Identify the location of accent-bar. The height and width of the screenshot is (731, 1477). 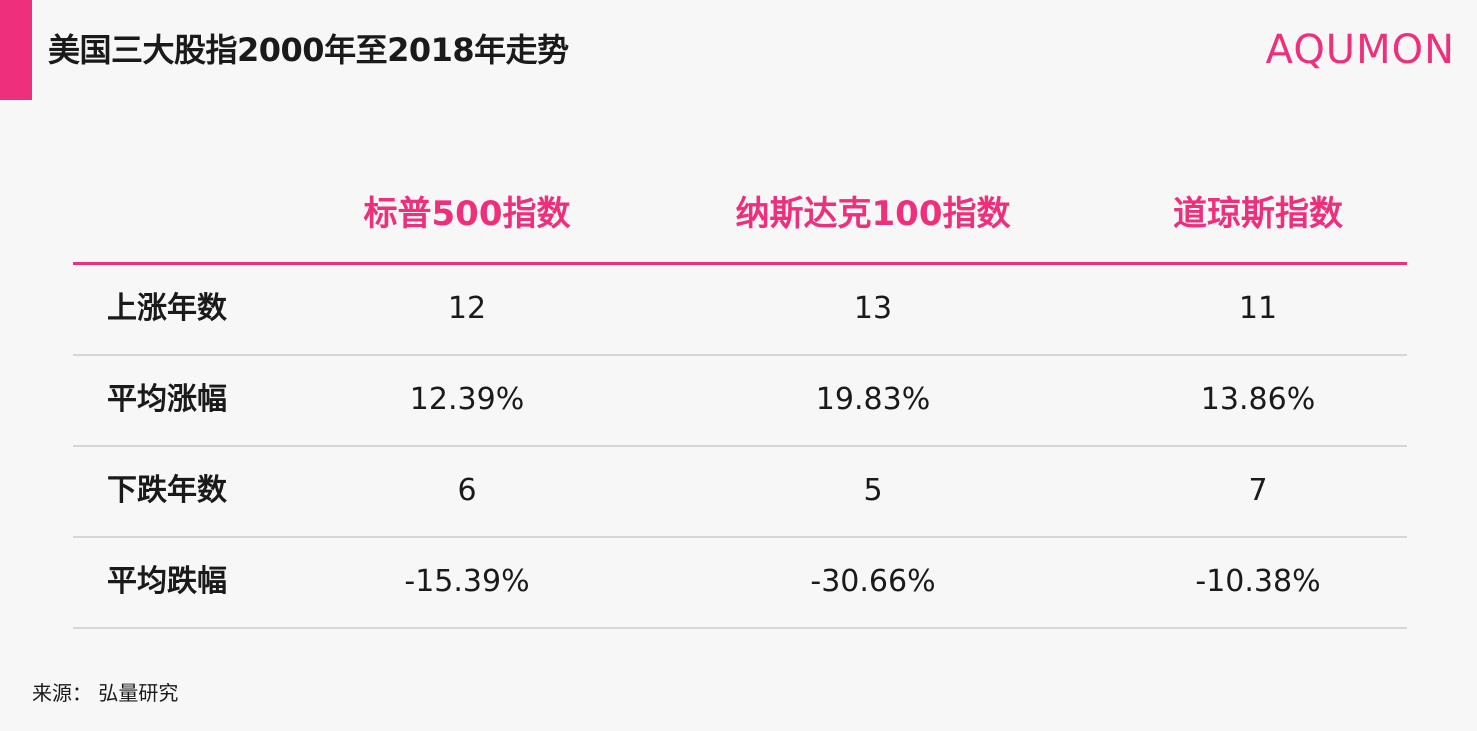
(16, 50).